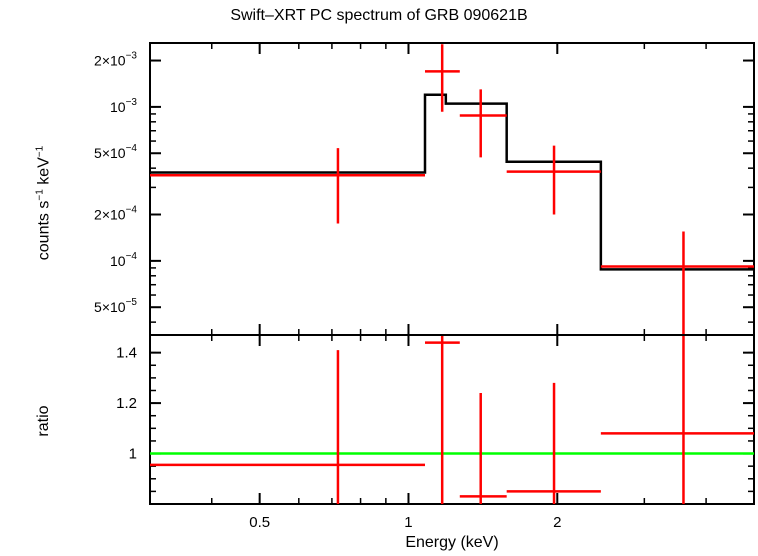 This screenshot has height=556, width=758. Describe the element at coordinates (557, 522) in the screenshot. I see `x-tick-label: 2` at that location.